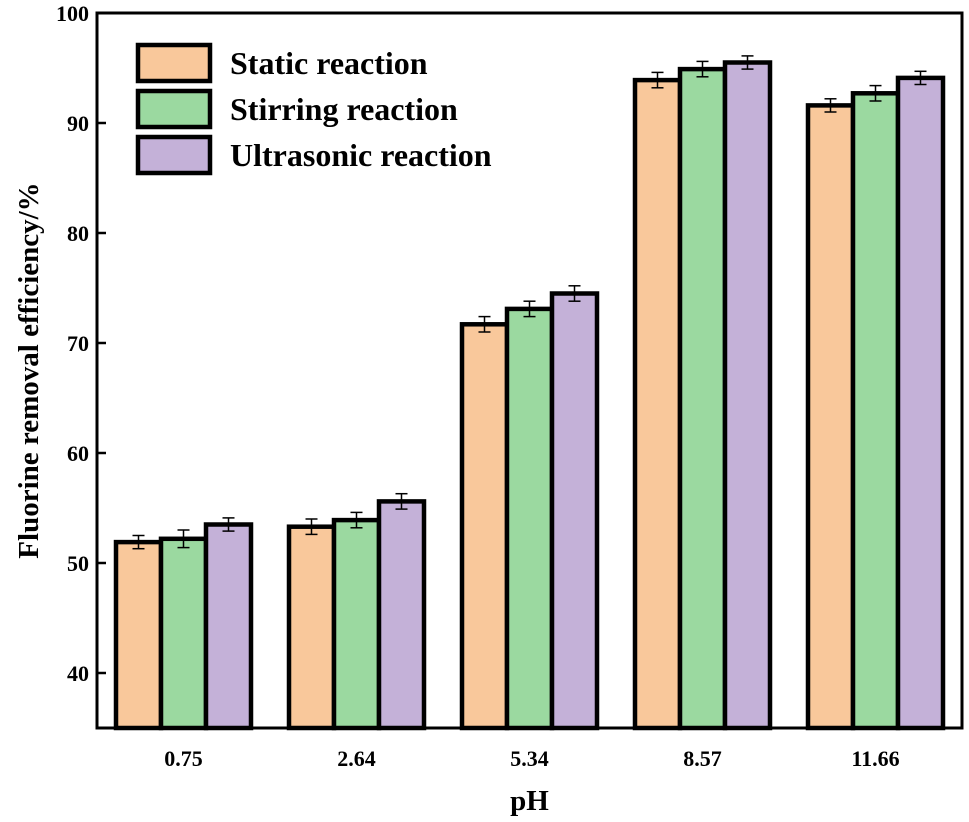  Describe the element at coordinates (72, 13) in the screenshot. I see `y-tick-label: 100` at that location.